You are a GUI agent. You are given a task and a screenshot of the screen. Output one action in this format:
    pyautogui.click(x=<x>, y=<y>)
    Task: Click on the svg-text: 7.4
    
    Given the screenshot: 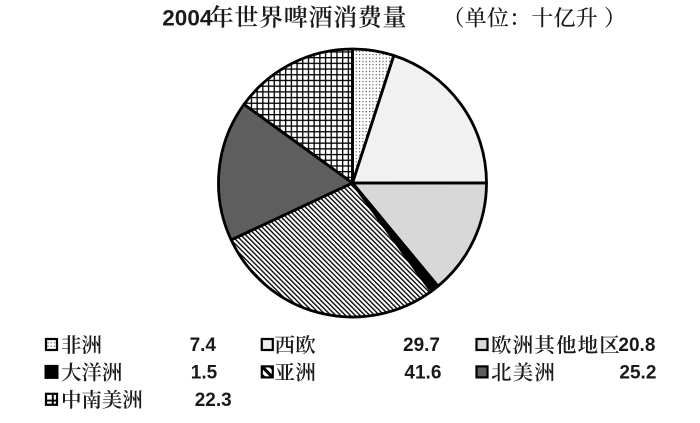 What is the action you would take?
    pyautogui.click(x=203, y=345)
    